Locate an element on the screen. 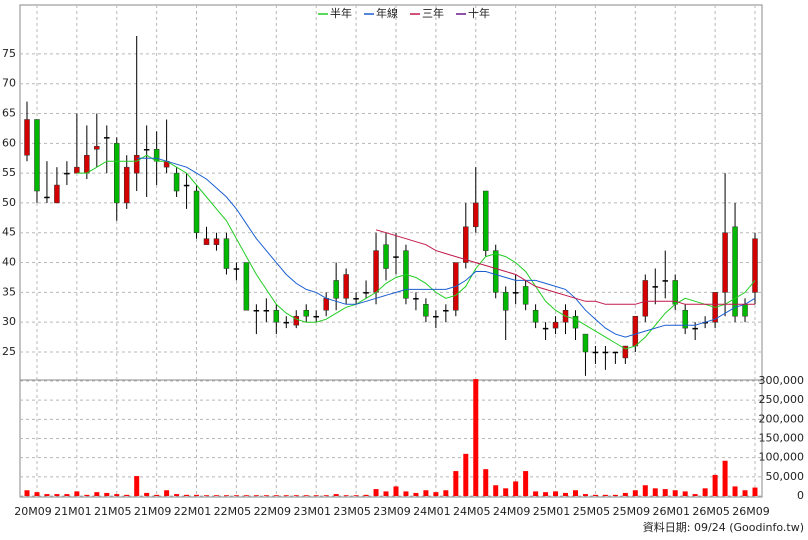 This screenshot has width=808, height=540. y2-tick-label: 200,000 is located at coordinates (782, 418).